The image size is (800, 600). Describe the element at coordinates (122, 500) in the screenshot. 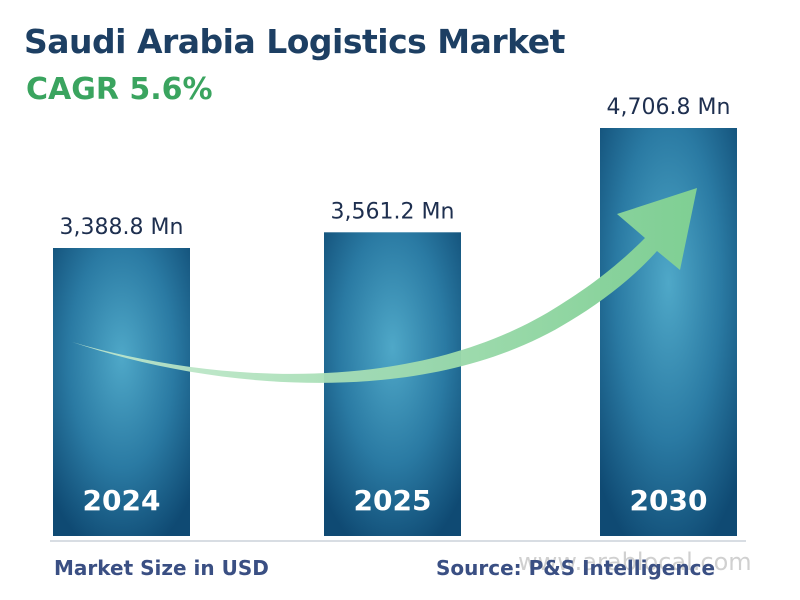

I see `bar-category-label: 2024` at that location.